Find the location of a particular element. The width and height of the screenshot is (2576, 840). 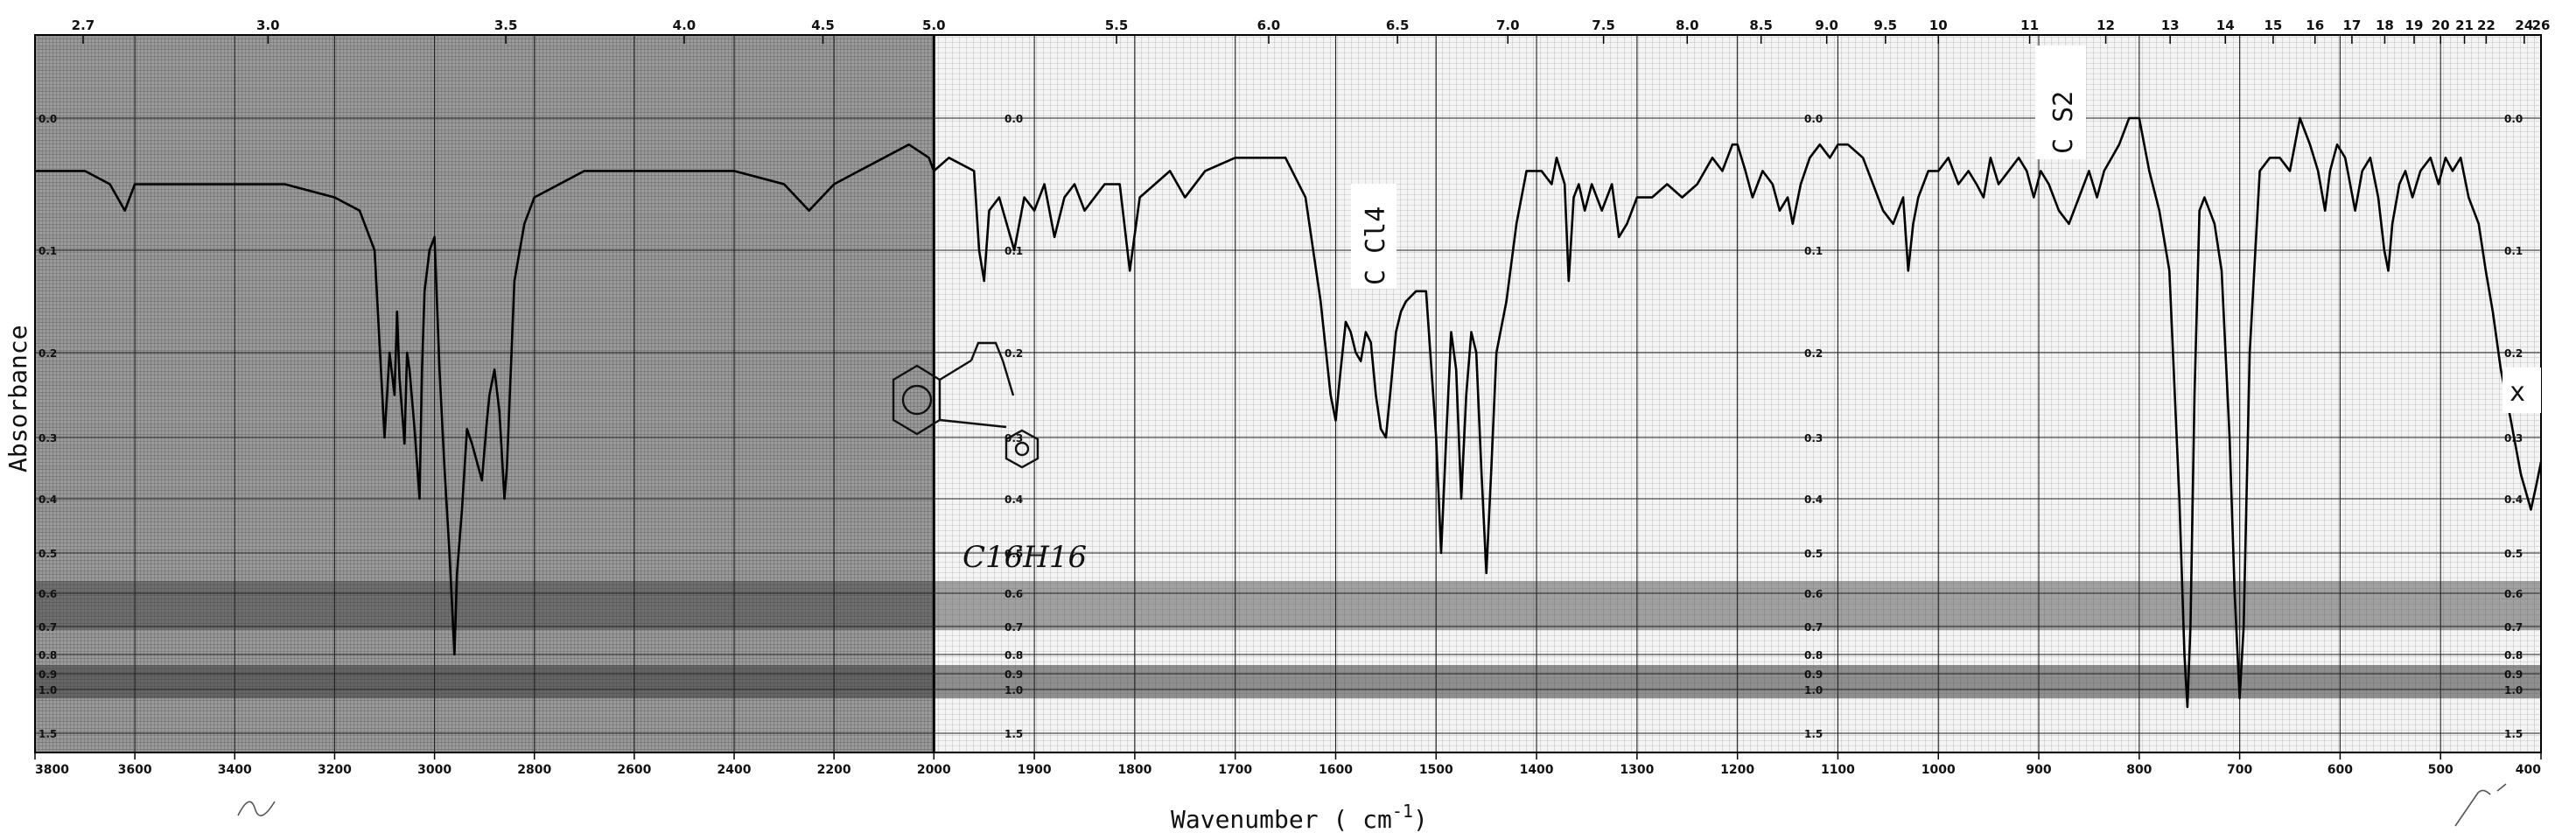

top-tick-label: 21 is located at coordinates (2464, 25).